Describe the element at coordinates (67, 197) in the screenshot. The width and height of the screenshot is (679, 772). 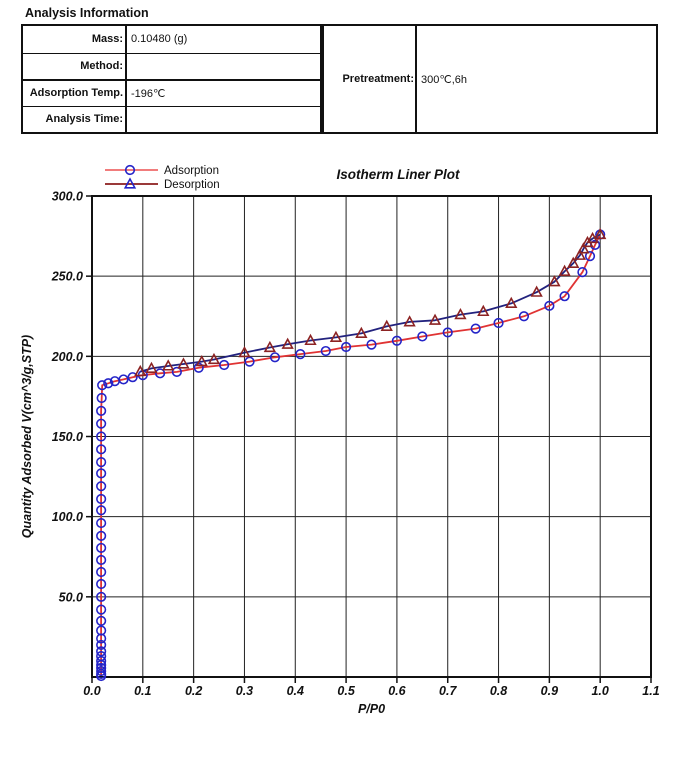
I see `y-tick-label: 300.0` at that location.